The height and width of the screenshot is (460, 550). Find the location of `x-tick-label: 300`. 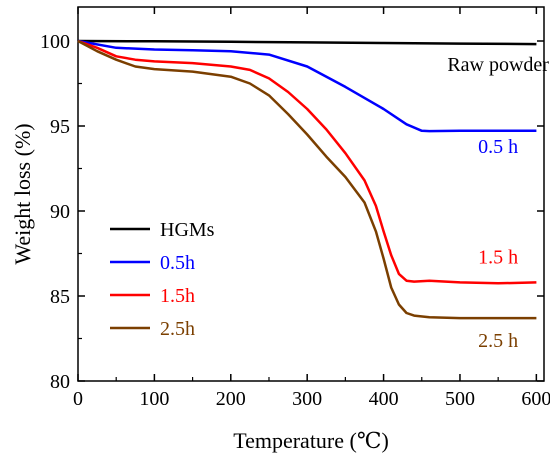

x-tick-label: 300 is located at coordinates (307, 399).